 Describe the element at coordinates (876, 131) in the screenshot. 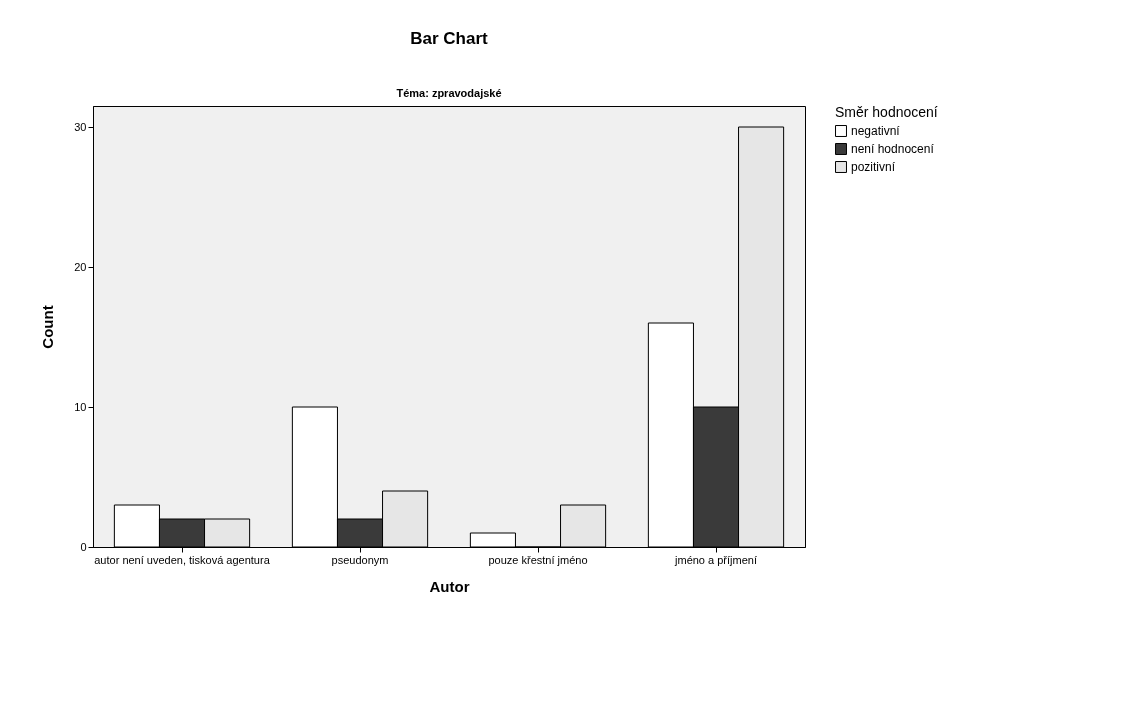

I see `legend-label: negativní` at that location.